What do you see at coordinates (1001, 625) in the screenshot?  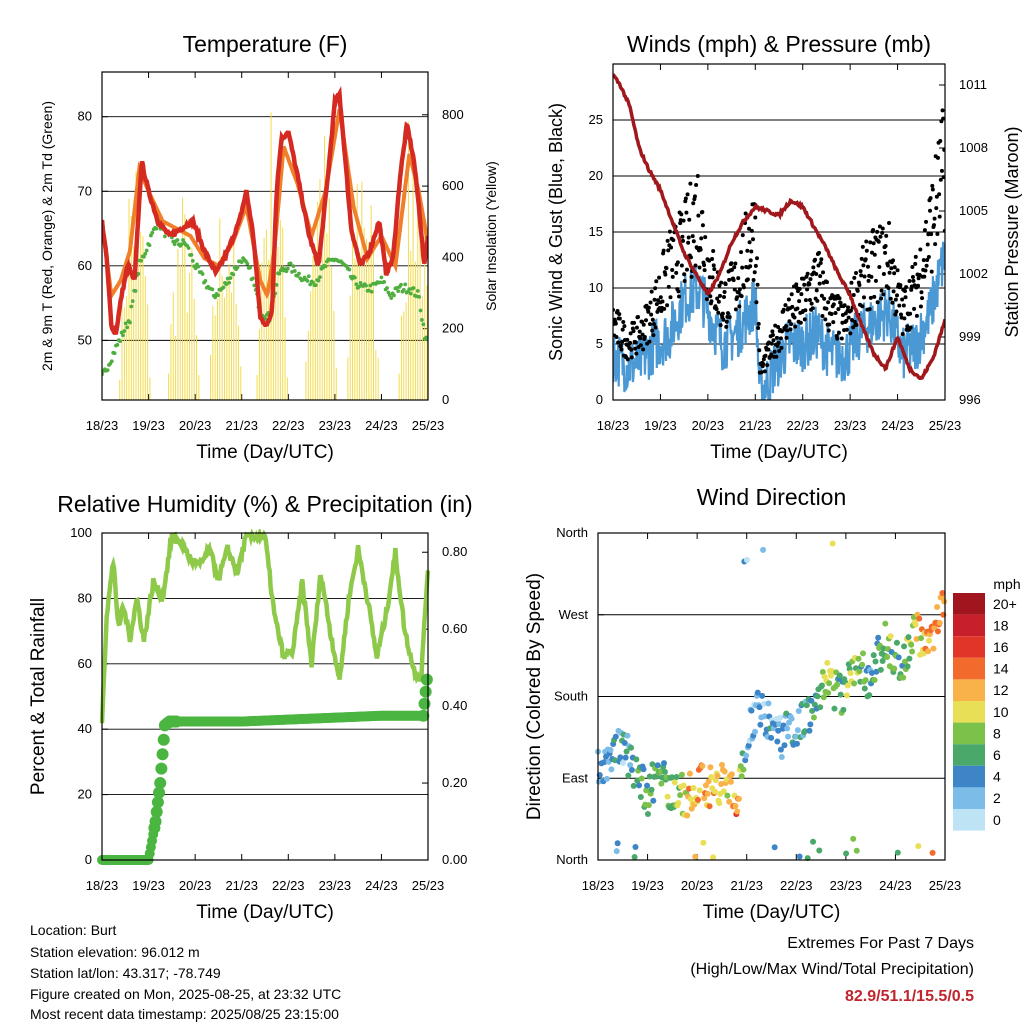 I see `legend-label: 18` at bounding box center [1001, 625].